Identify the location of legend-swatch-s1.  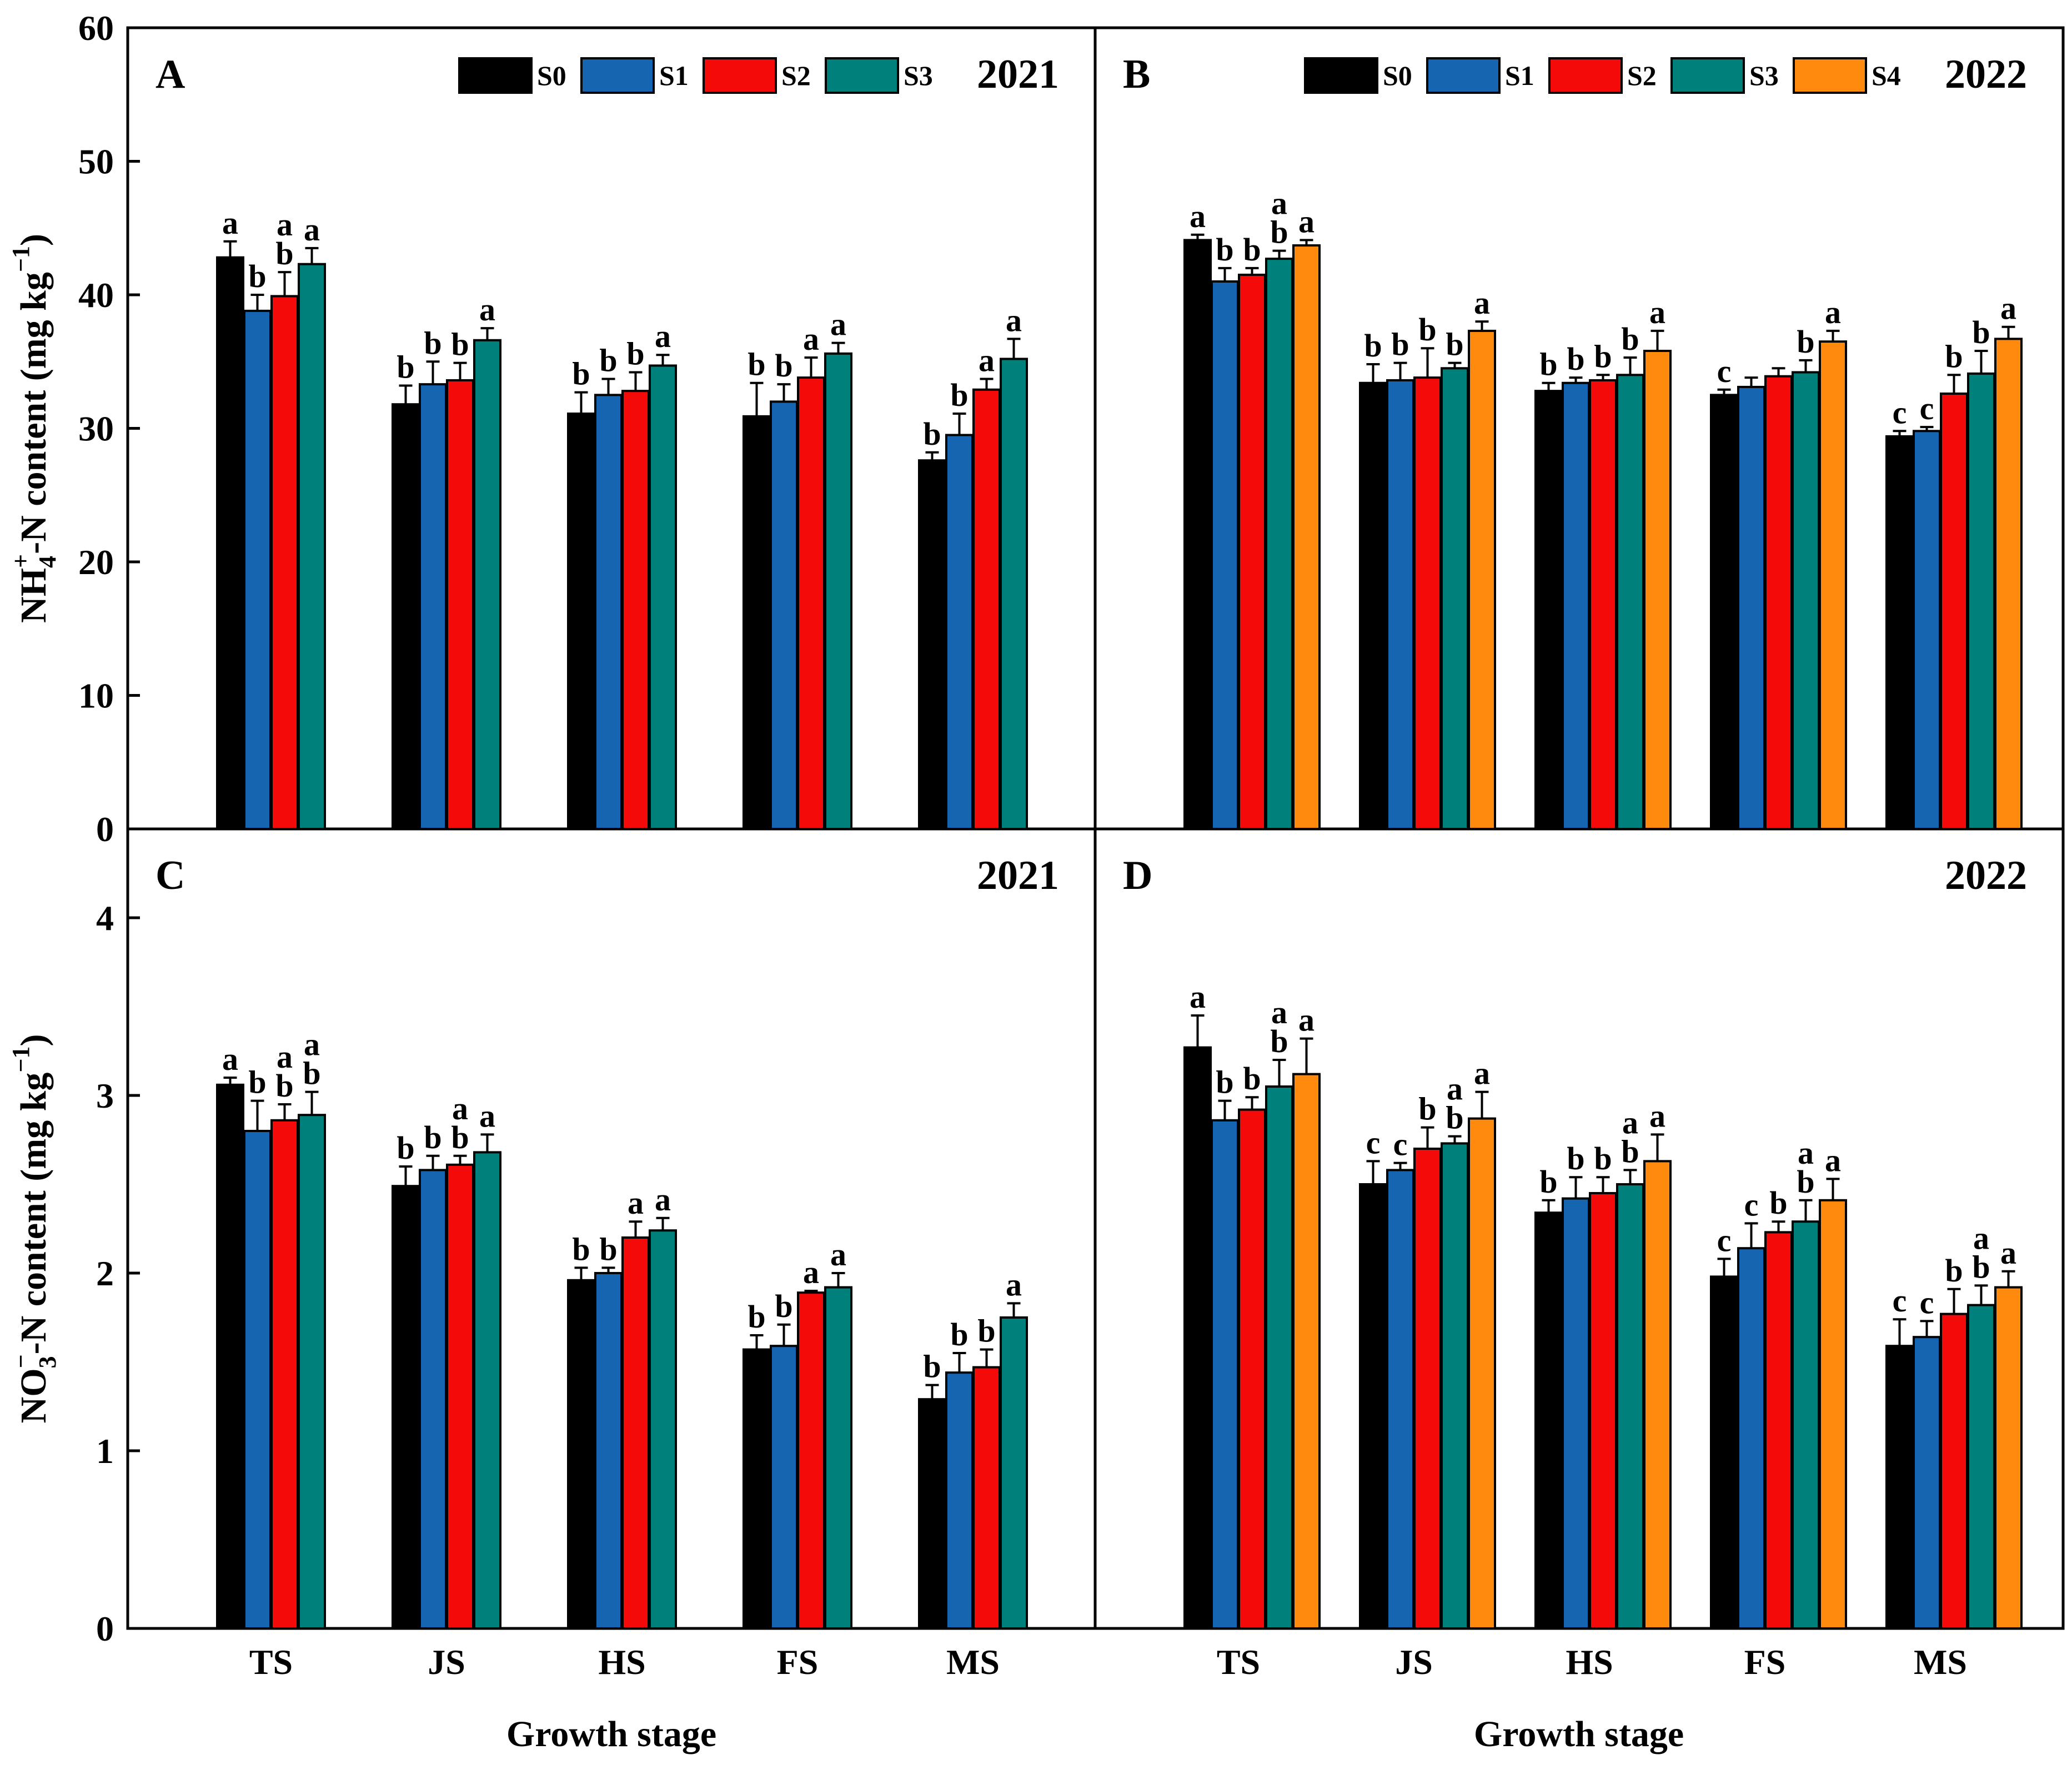
(617, 75).